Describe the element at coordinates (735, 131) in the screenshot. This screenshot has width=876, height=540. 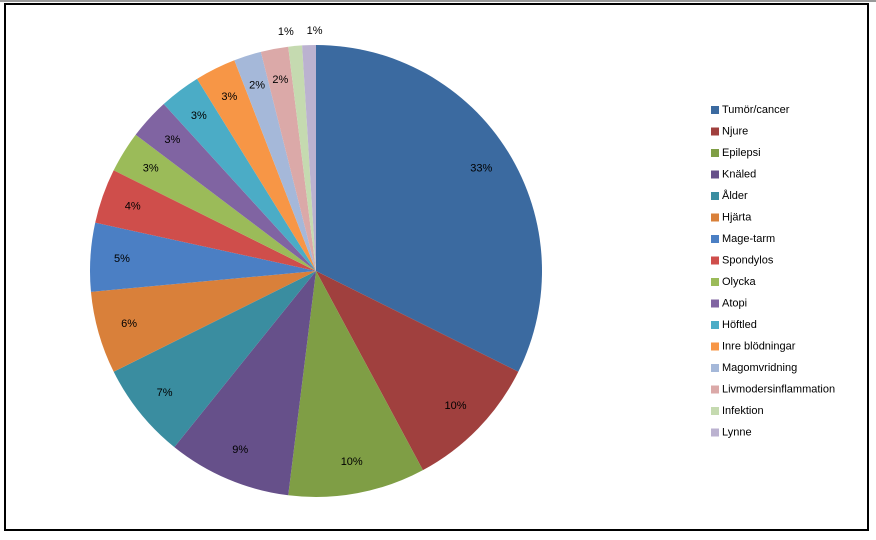
I see `legend-label: Njure` at that location.